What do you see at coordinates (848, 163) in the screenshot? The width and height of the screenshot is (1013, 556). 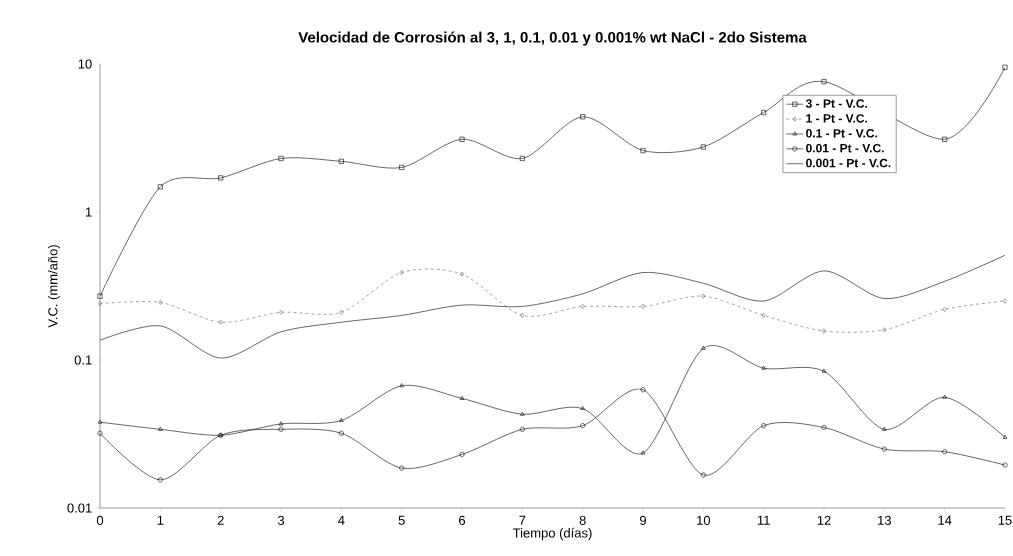 I see `legend-label: 0.001 - Pt - V.C.` at bounding box center [848, 163].